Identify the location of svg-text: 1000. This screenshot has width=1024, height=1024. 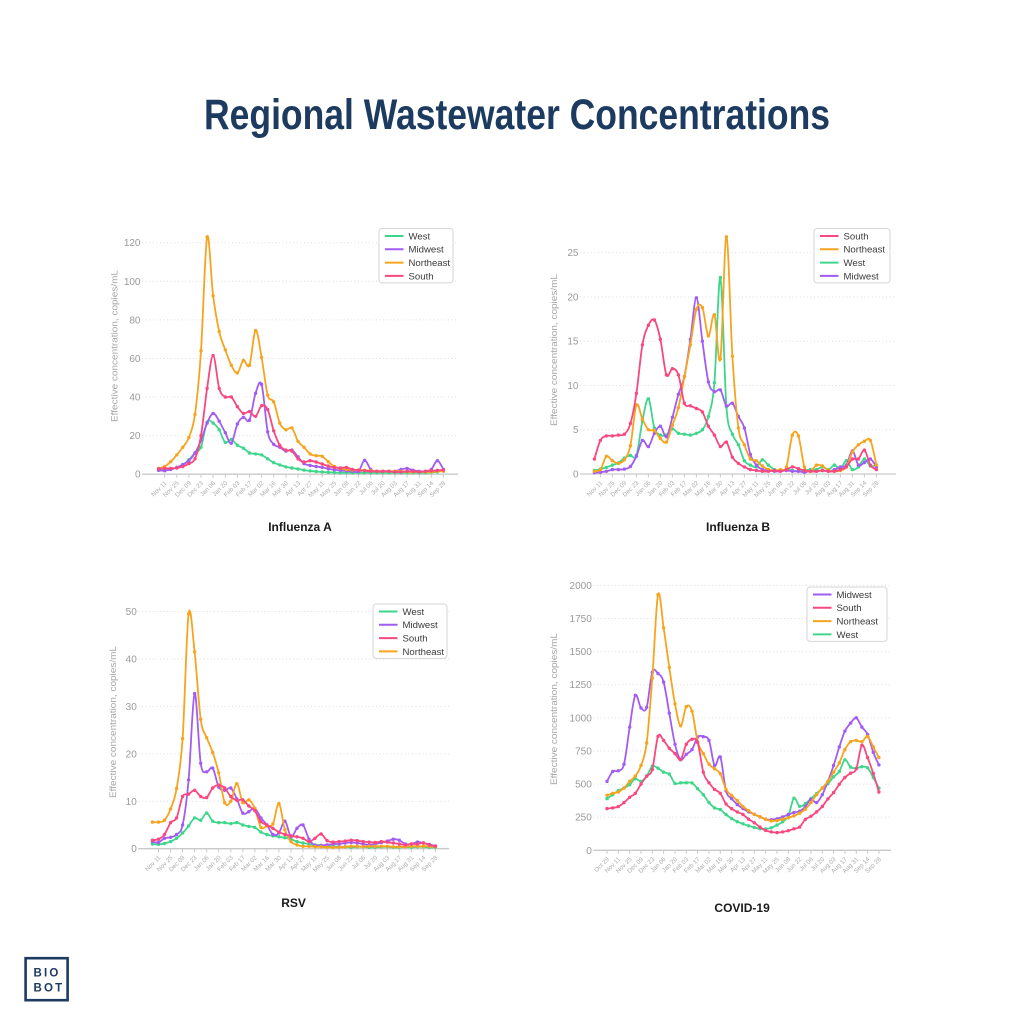
(581, 718).